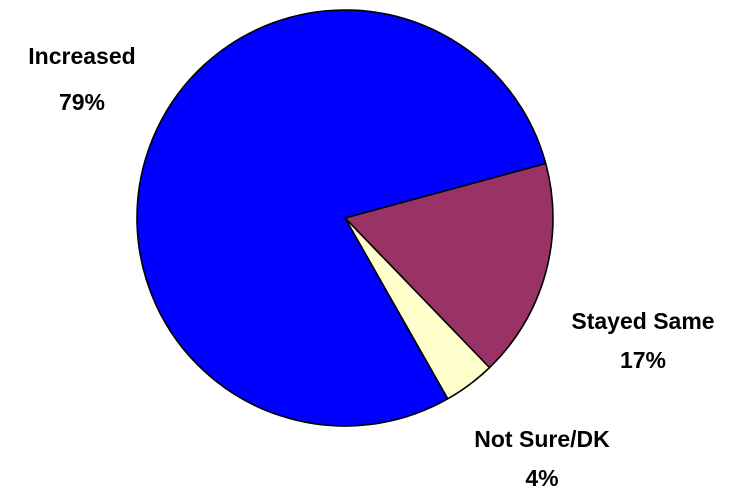 This screenshot has width=744, height=491. I want to click on pie-slice-stayed-same, so click(449, 265).